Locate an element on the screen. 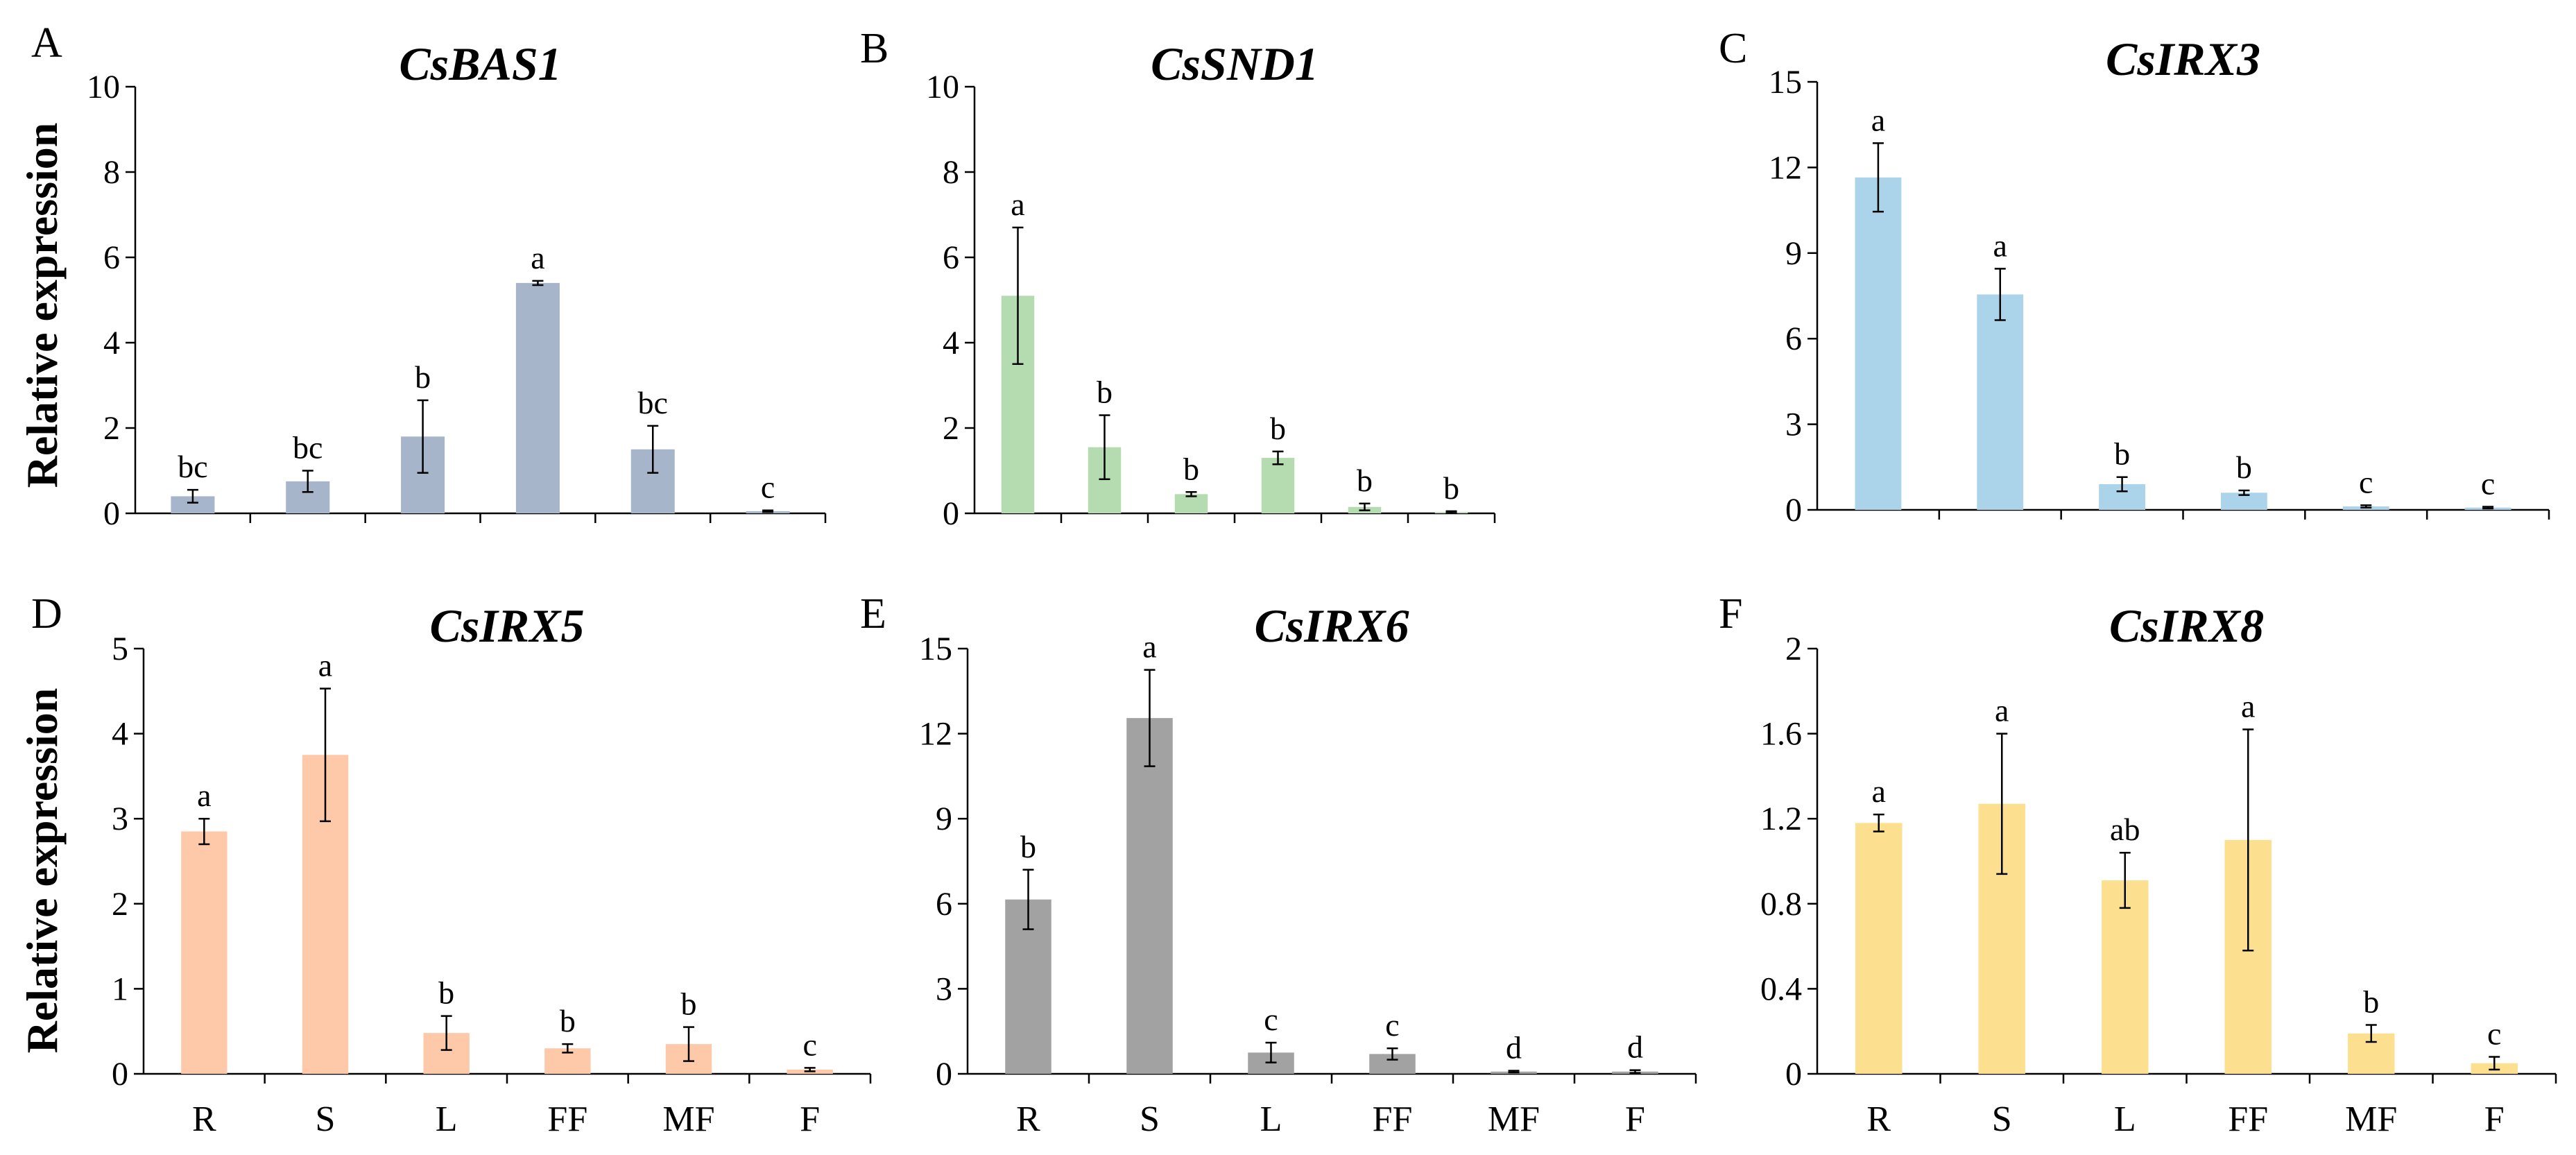  panel-letter: F is located at coordinates (1730, 614).